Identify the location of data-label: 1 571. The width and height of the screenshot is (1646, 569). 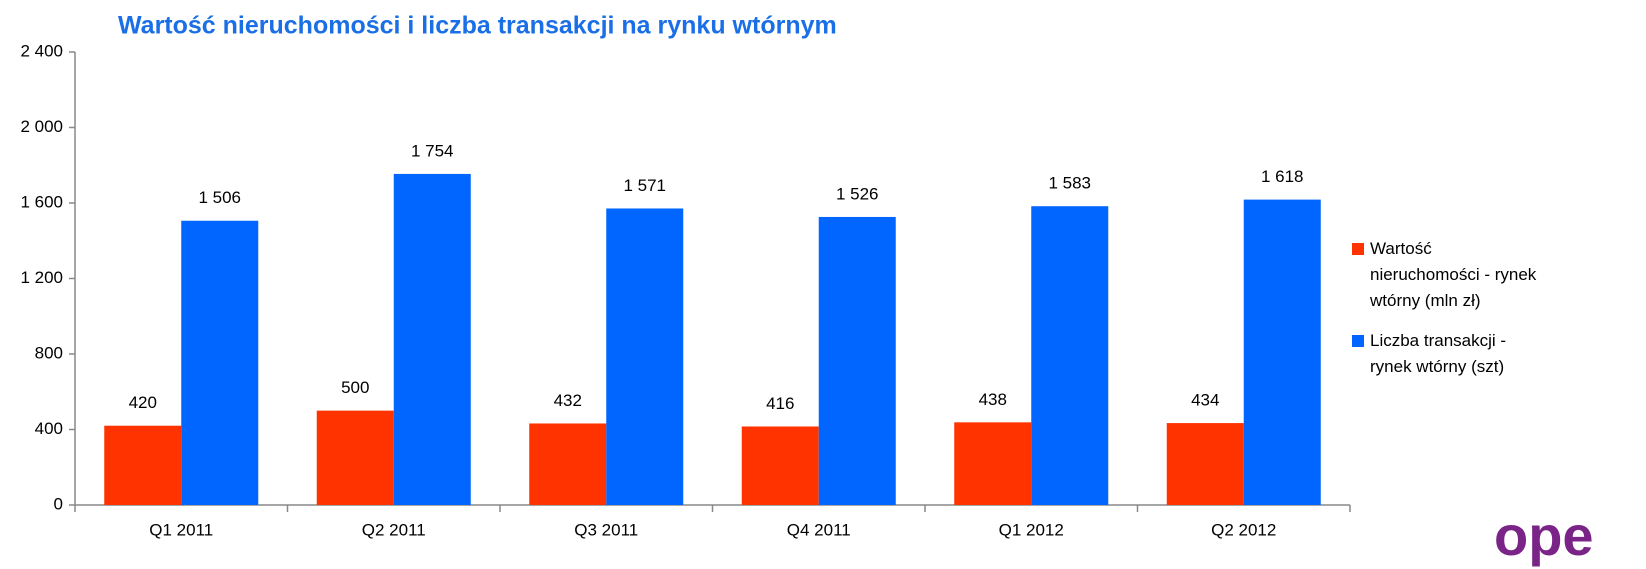
(644, 185).